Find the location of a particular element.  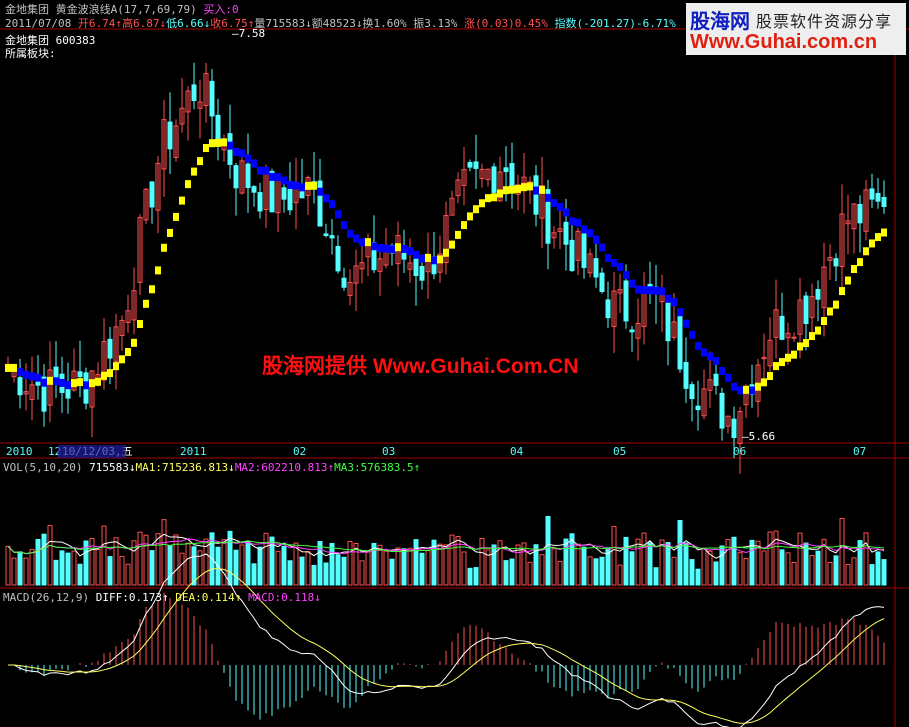

date-axis-label: 03 is located at coordinates (388, 451).